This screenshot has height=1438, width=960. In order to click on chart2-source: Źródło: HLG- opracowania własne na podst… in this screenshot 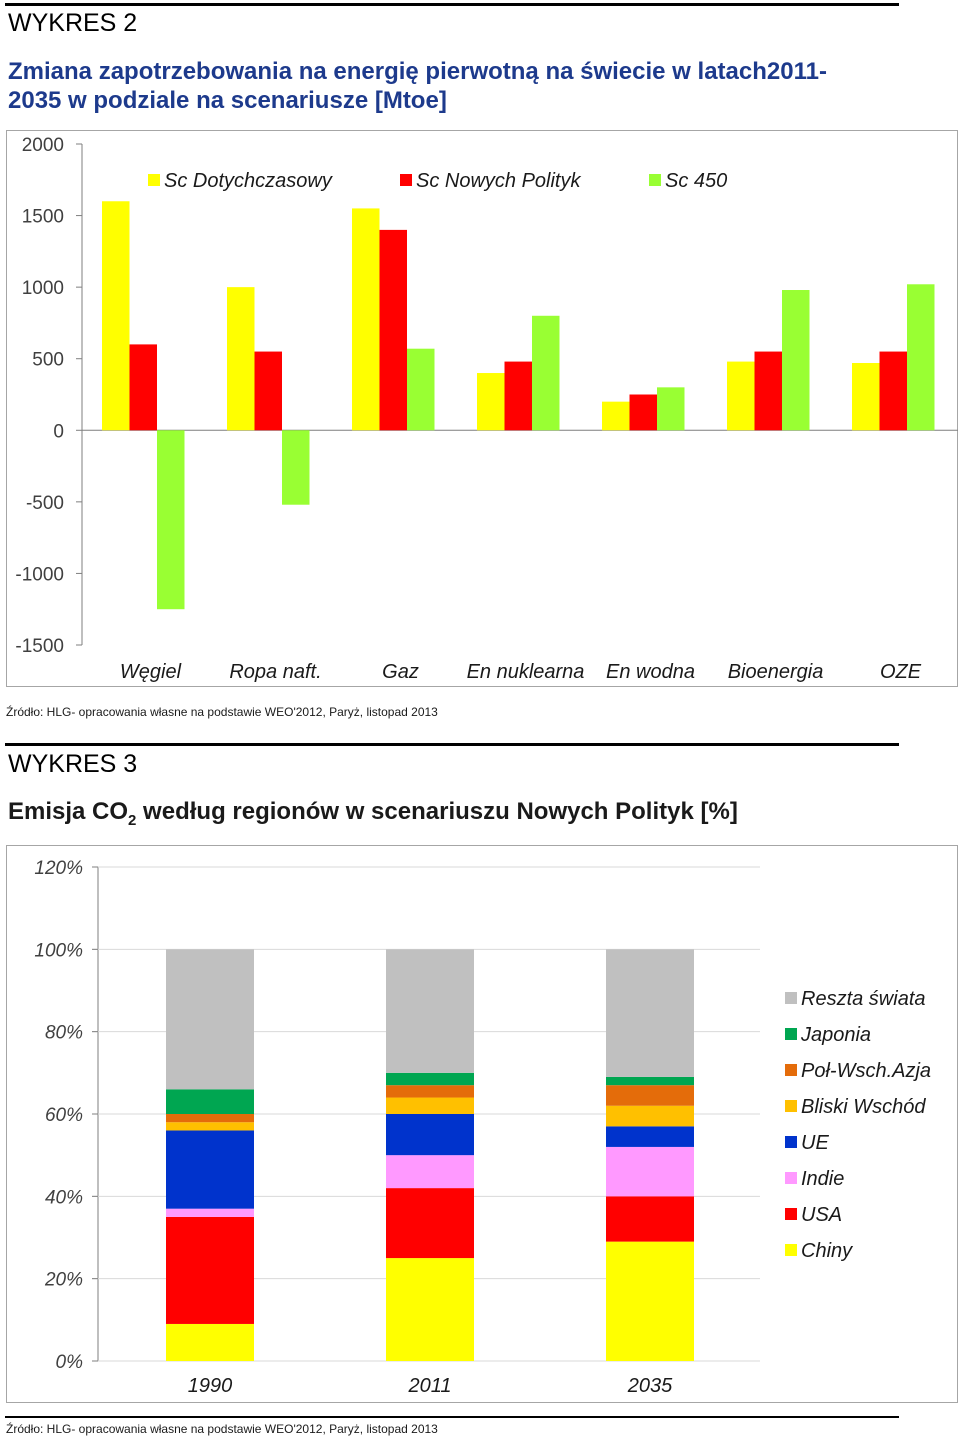, I will do `click(222, 1429)`.